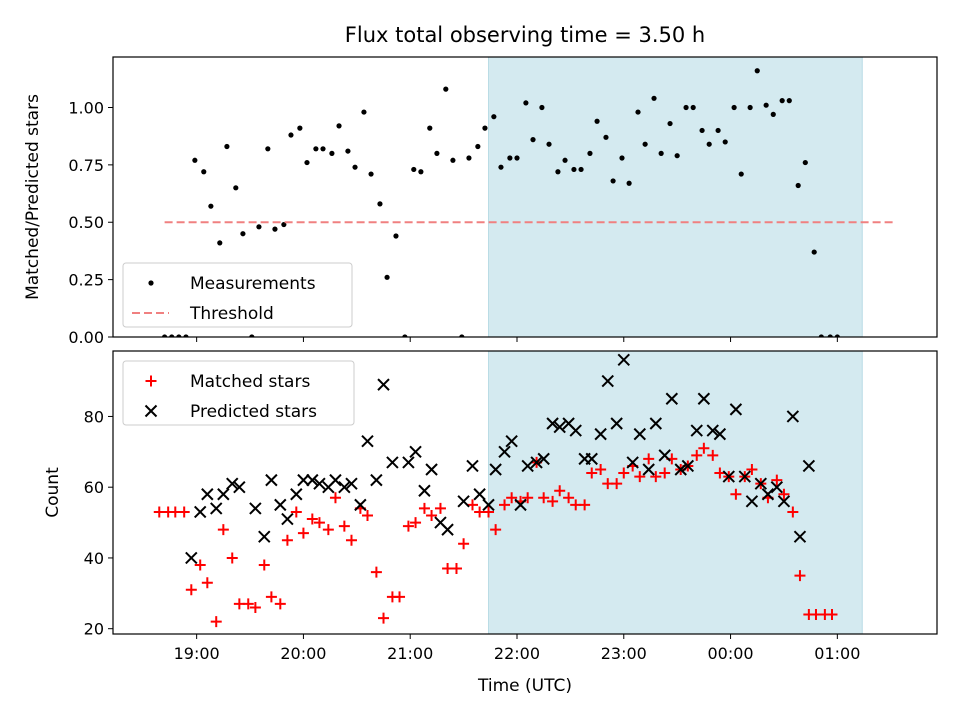 Image resolution: width=960 pixels, height=724 pixels. Describe the element at coordinates (253, 284) in the screenshot. I see `legend-label: Measurements` at that location.